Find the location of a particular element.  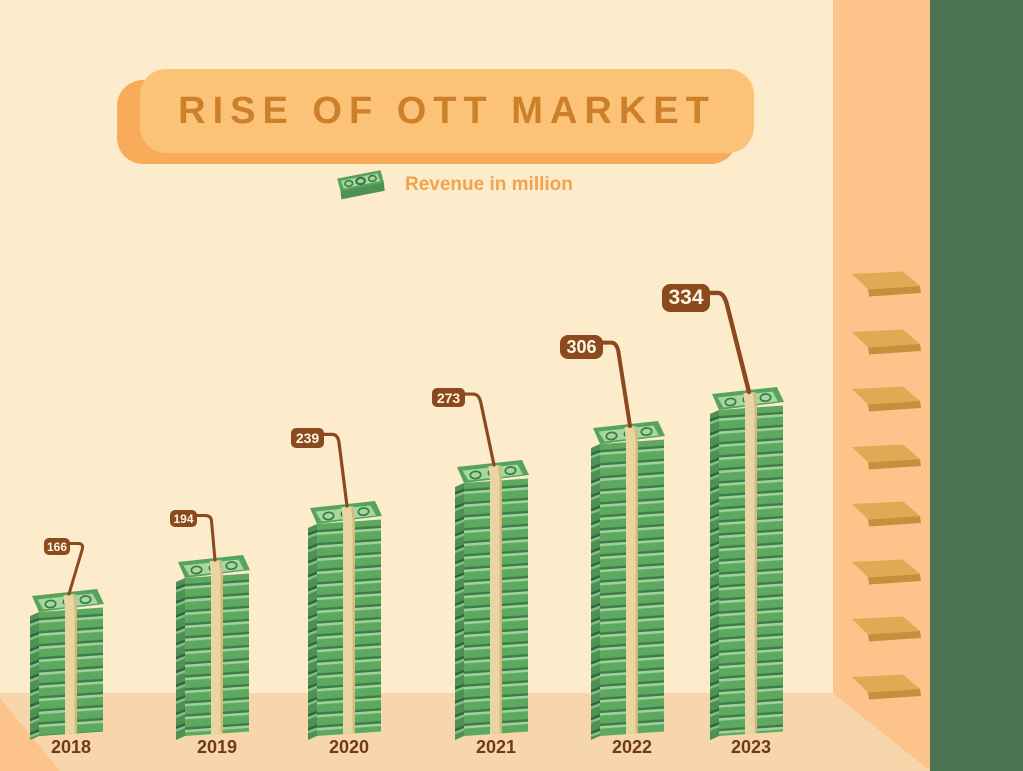

title-banner: RISE OF OTT MARKET is located at coordinates (447, 111).